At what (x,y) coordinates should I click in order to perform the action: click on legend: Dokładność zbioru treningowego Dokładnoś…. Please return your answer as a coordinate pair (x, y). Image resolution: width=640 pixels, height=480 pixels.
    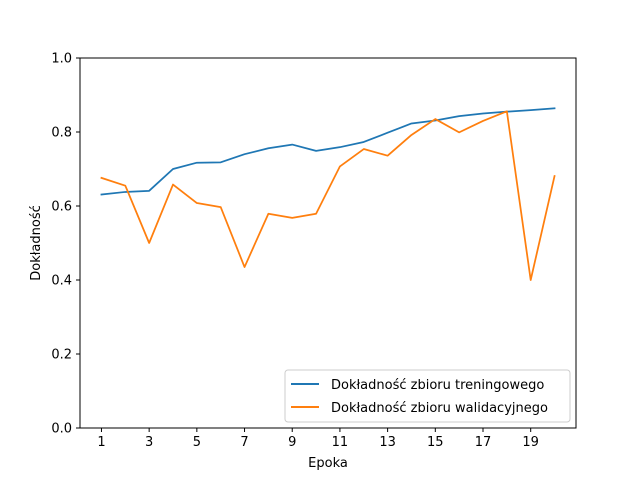
    Looking at the image, I should click on (427, 396).